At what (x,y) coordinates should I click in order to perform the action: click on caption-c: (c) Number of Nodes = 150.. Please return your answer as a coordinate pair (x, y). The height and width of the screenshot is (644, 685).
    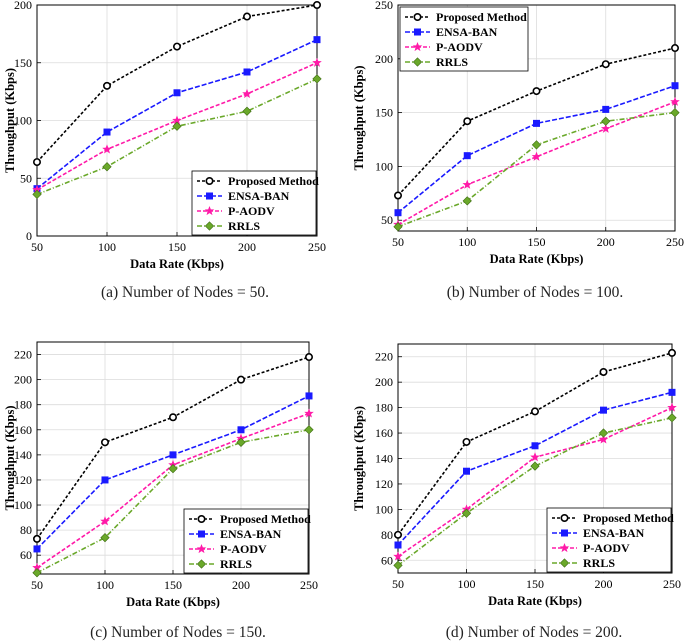
    Looking at the image, I should click on (178, 632).